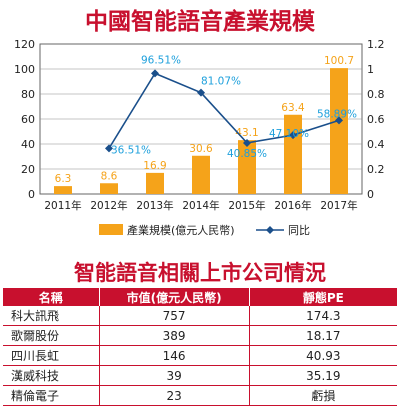 Image resolution: width=400 pixels, height=406 pixels. What do you see at coordinates (181, 230) in the screenshot?
I see `legend-bar-label: 產業規模(億元人民幣)` at bounding box center [181, 230].